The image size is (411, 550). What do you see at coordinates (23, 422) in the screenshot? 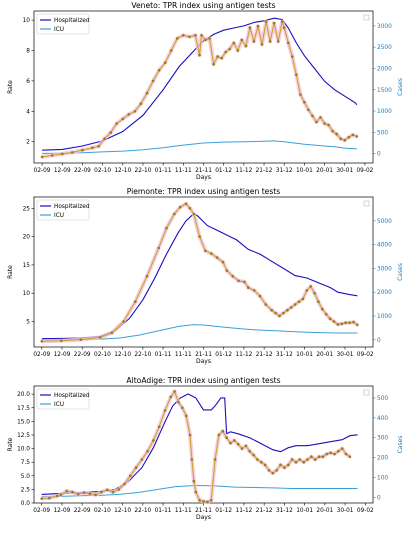
I see `y-tick-label: 15.0` at bounding box center [23, 422].